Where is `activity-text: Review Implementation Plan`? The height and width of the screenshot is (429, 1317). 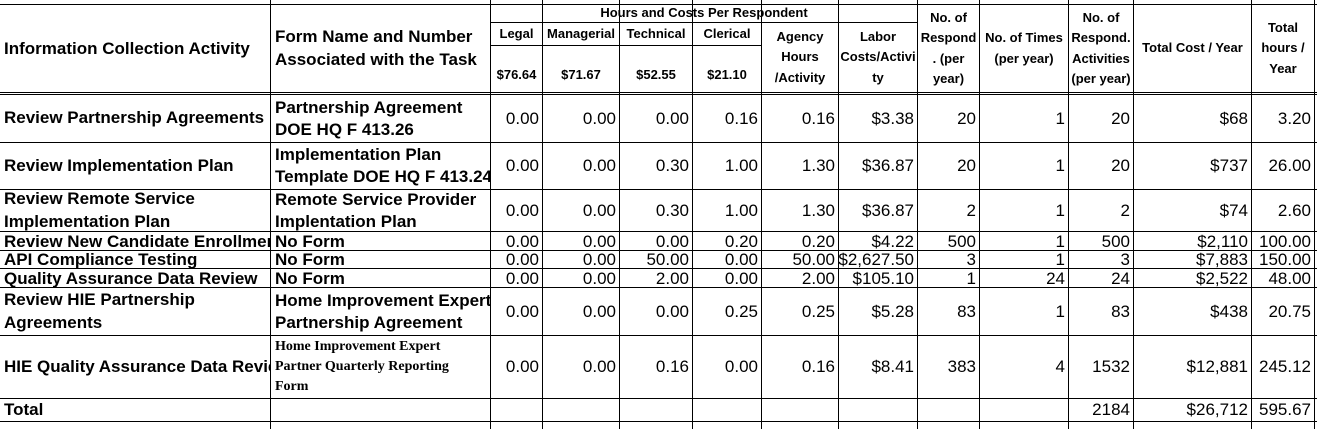 activity-text: Review Implementation Plan is located at coordinates (119, 165).